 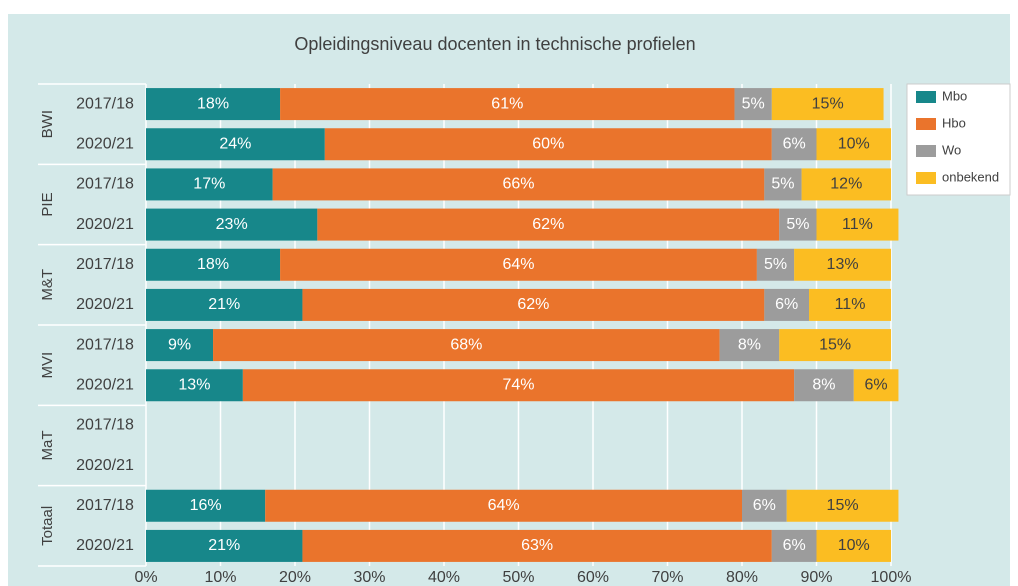 I want to click on data-label: 17%, so click(x=209, y=184).